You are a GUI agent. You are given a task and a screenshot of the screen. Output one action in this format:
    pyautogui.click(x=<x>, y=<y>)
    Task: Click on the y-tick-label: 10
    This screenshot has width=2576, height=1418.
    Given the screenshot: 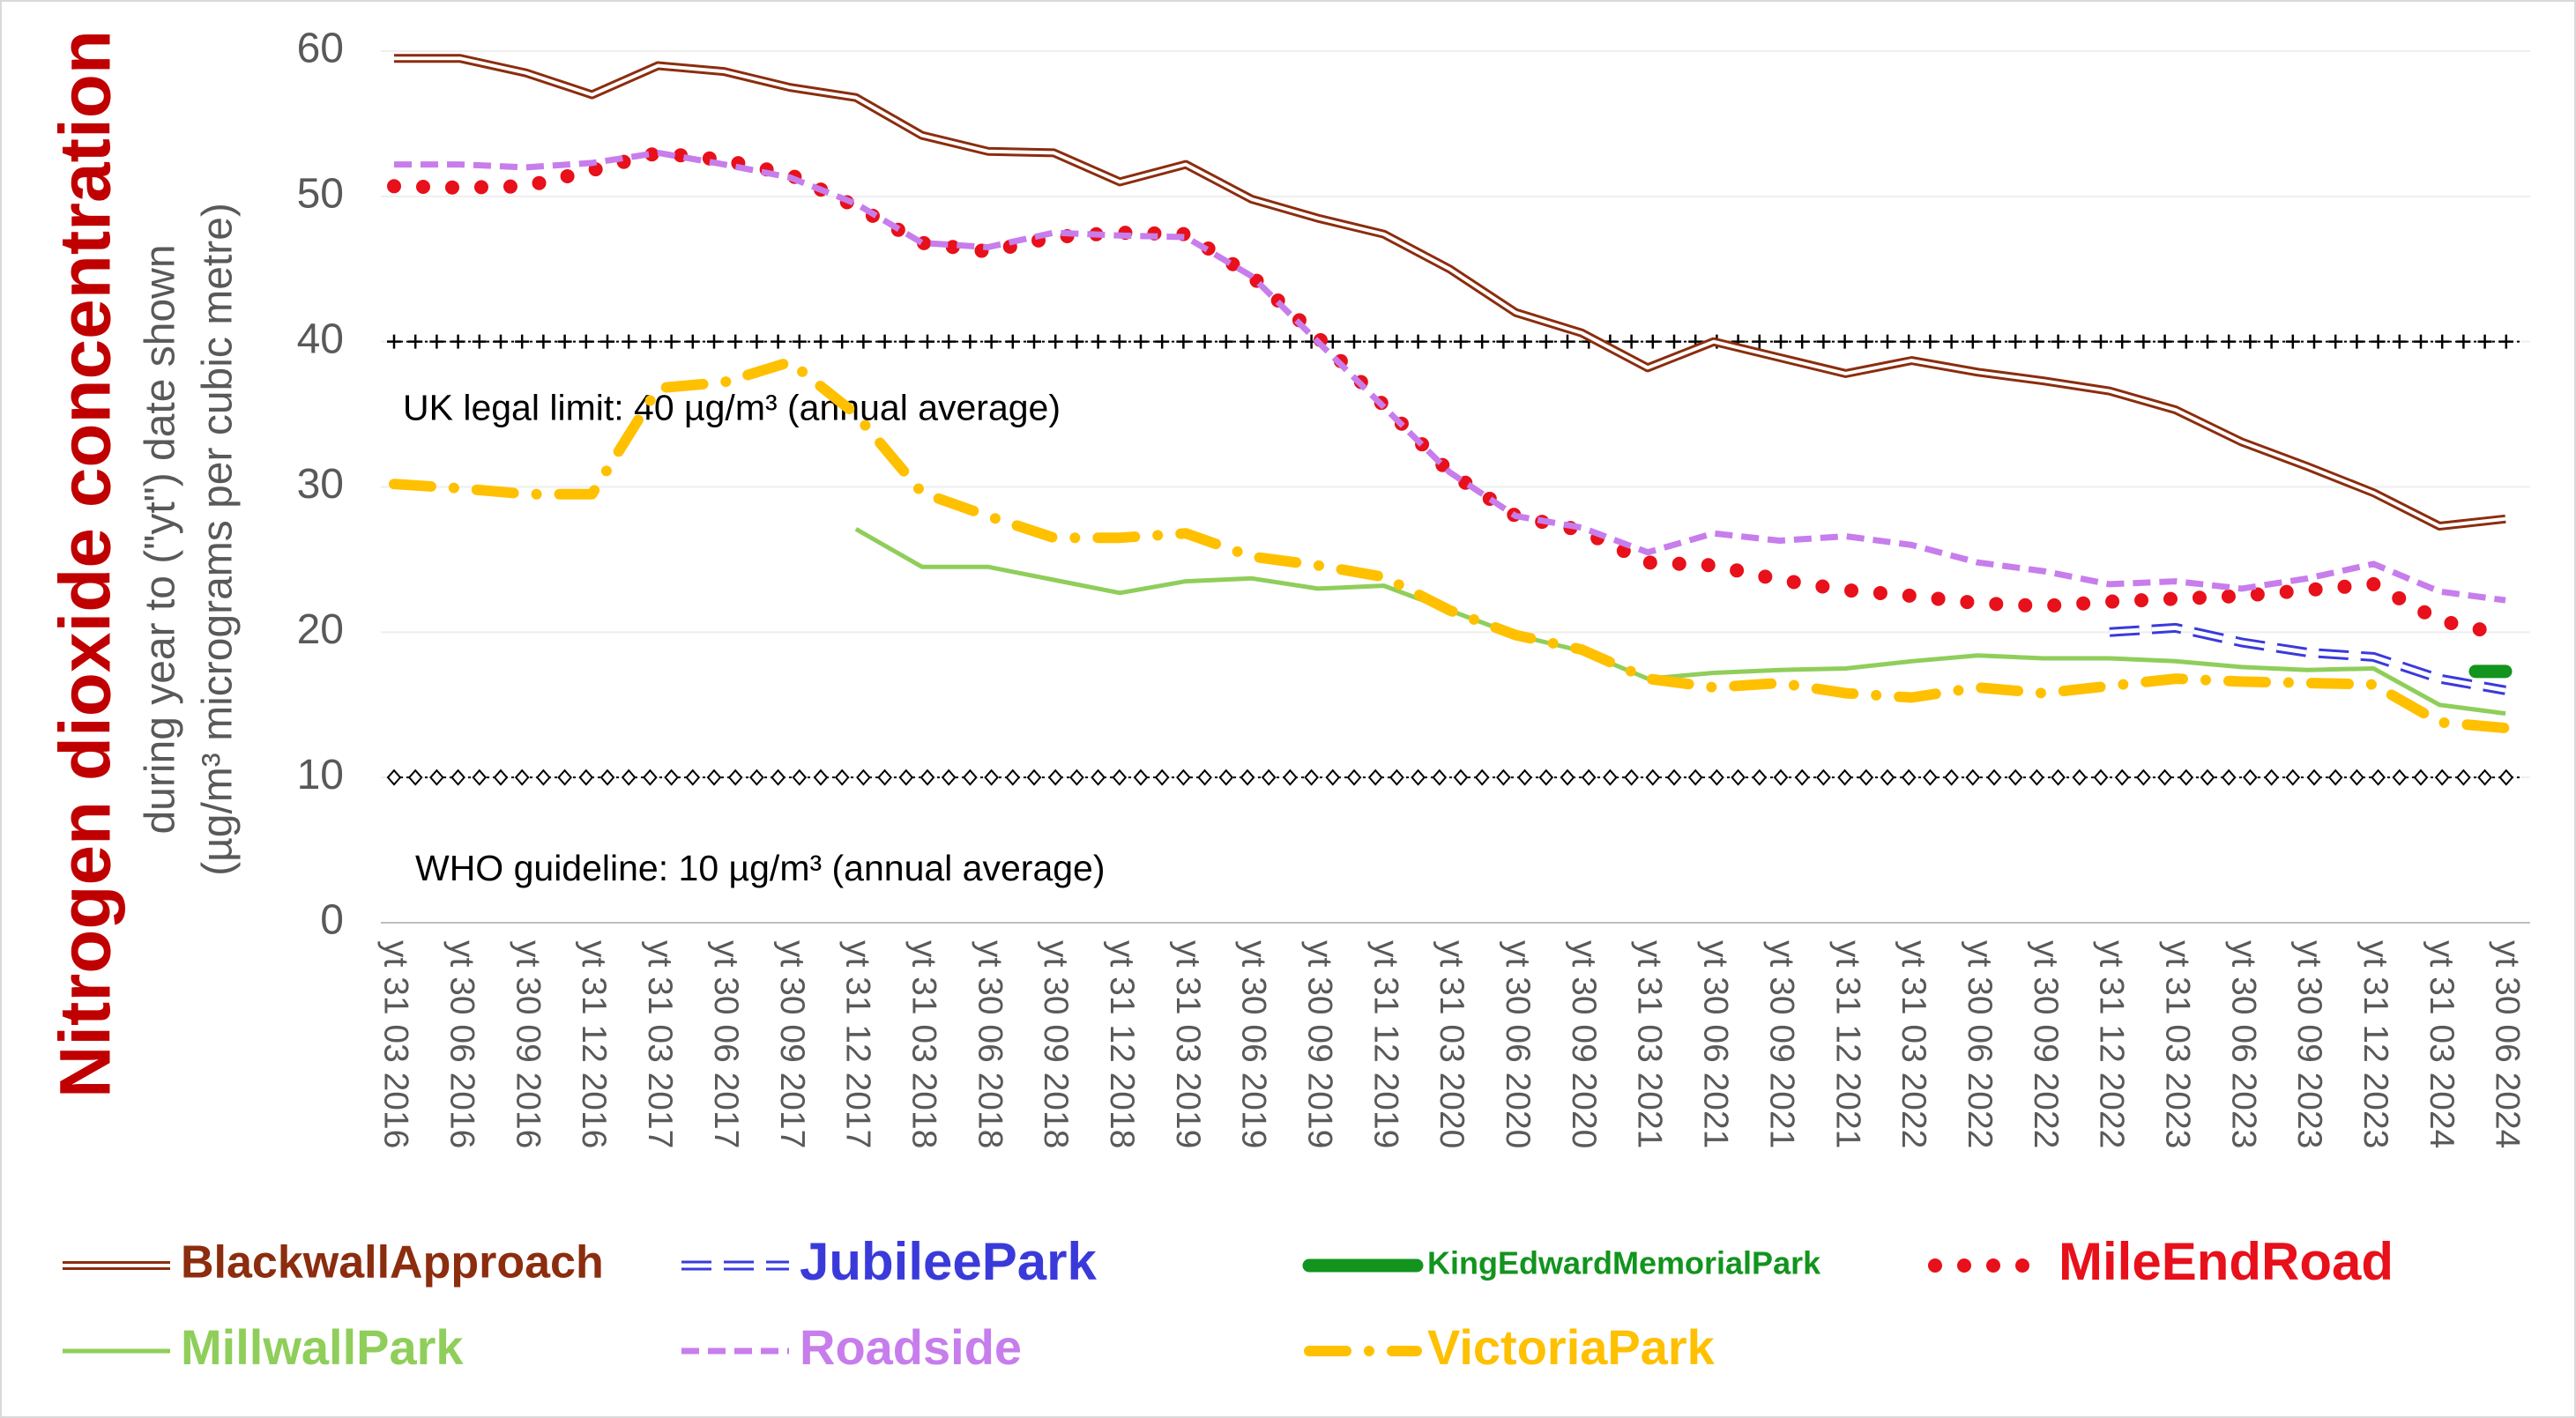 What is the action you would take?
    pyautogui.click(x=321, y=775)
    